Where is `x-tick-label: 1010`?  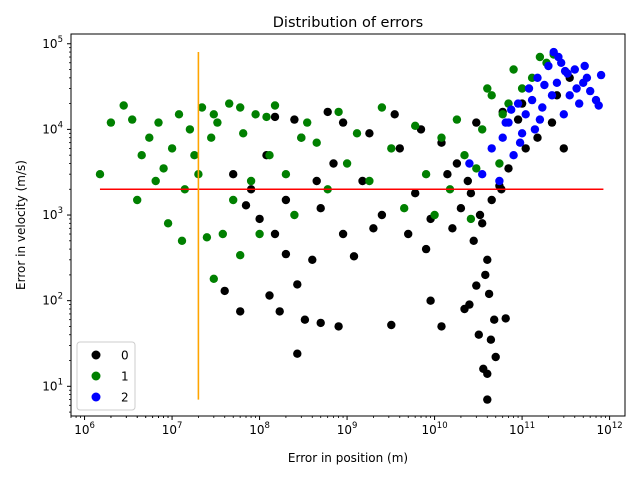
x-tick-label: 1010 is located at coordinates (435, 429).